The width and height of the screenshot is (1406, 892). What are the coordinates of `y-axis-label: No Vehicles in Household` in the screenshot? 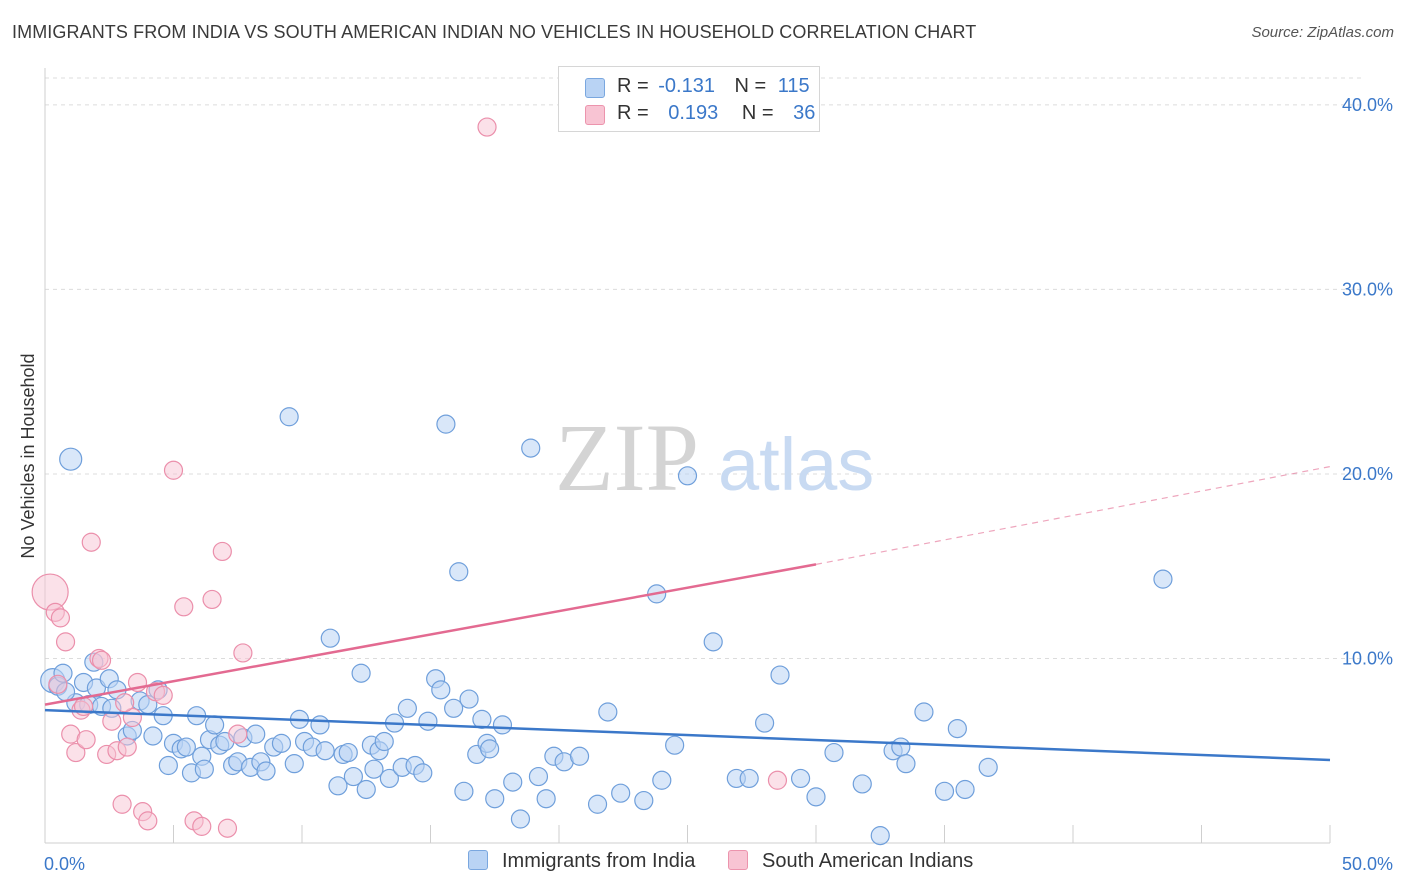 It's located at (28, 455).